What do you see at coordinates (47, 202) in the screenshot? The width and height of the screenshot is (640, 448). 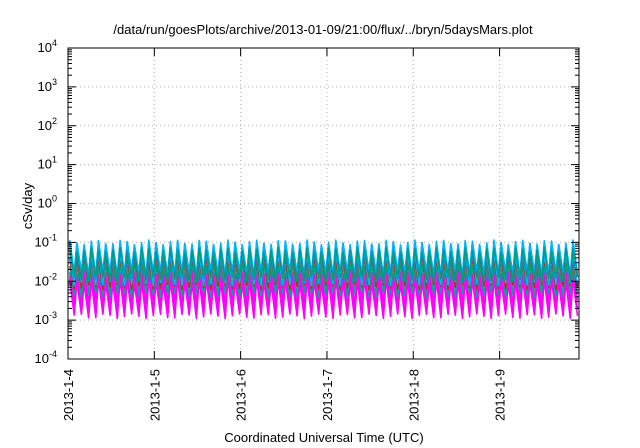 I see `y-tick-label: 10⁰` at bounding box center [47, 202].